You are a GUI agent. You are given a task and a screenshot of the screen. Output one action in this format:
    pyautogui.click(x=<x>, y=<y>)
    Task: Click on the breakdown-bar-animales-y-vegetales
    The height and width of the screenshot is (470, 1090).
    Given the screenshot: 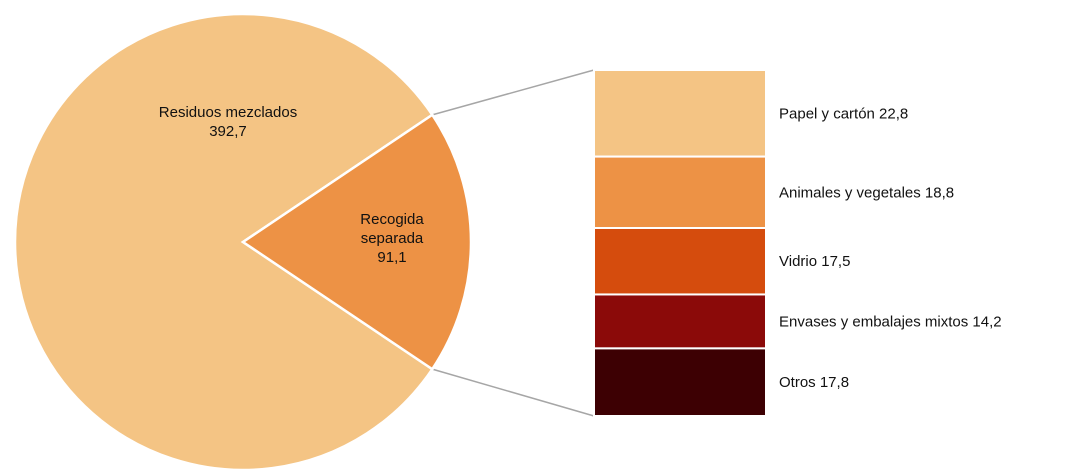 What is the action you would take?
    pyautogui.click(x=680, y=192)
    